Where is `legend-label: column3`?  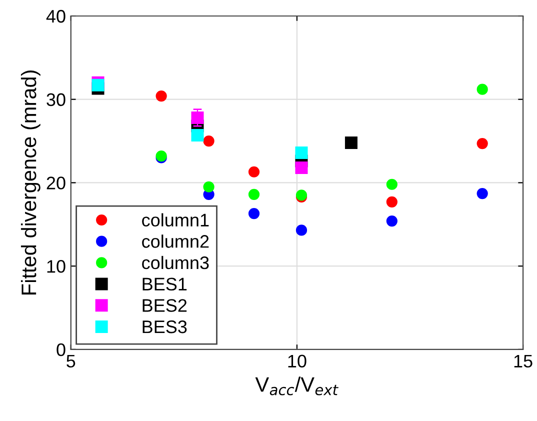
legend-label: column3 is located at coordinates (175, 263).